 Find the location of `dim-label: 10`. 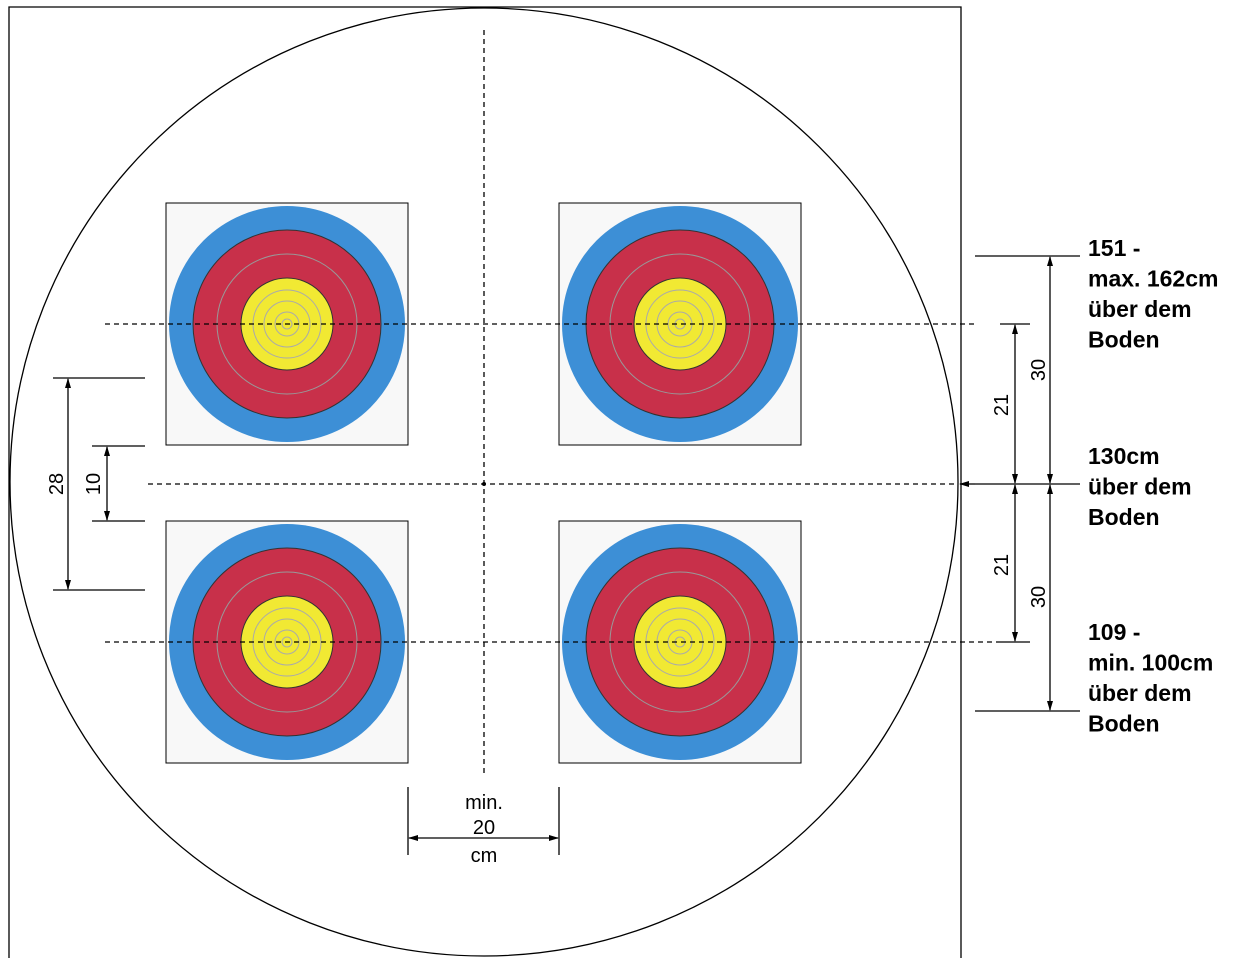

dim-label: 10 is located at coordinates (94, 484).